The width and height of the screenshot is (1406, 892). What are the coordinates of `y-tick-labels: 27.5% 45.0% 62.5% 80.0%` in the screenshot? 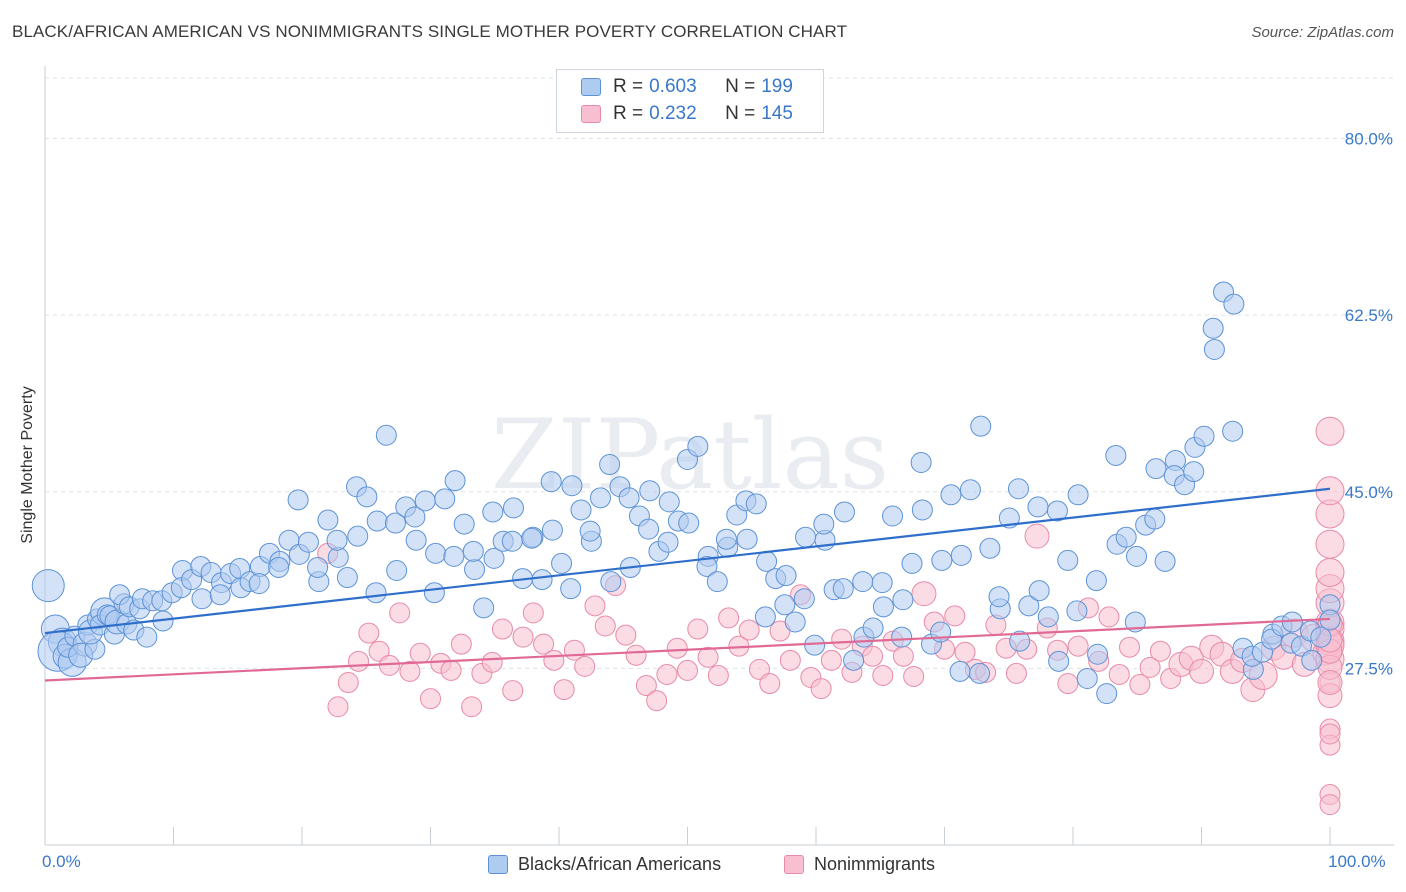 It's located at (1369, 404).